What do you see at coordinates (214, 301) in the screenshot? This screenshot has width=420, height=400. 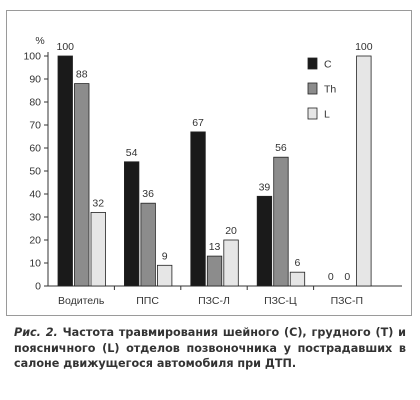 I see `x-tick-label: ПЗС-Л` at bounding box center [214, 301].